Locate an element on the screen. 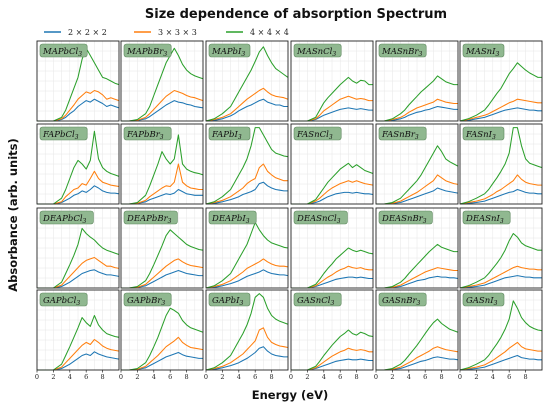 The height and width of the screenshot is (406, 550). panel-fapbbr3: FAPbBr3 is located at coordinates (162, 164).